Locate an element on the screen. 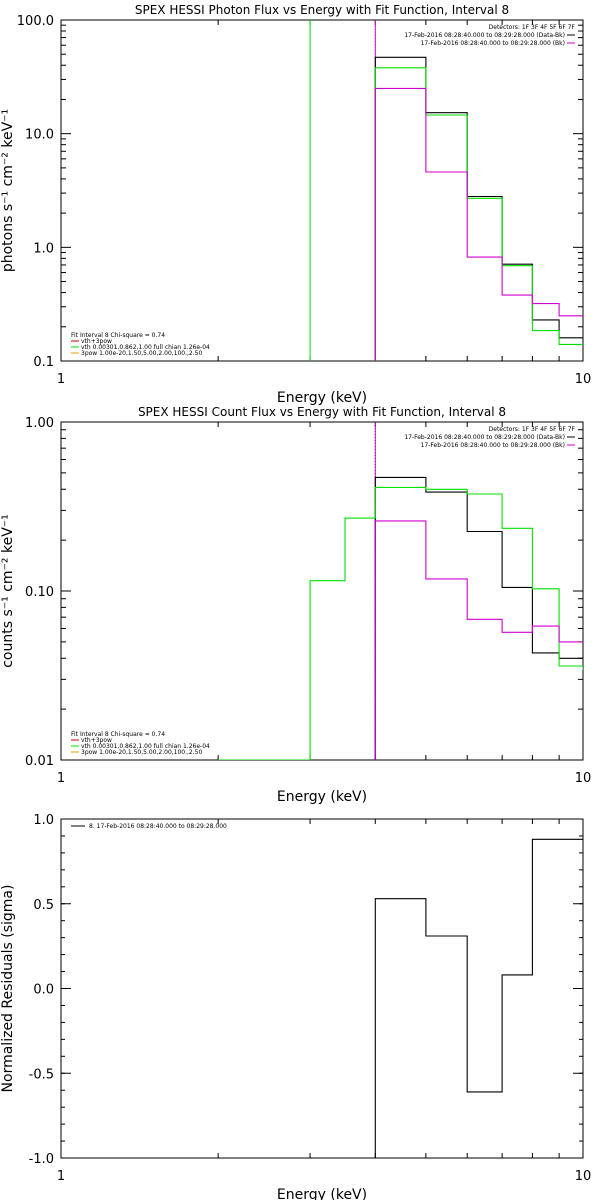  y-tick-label: 100.0 is located at coordinates (35, 21).